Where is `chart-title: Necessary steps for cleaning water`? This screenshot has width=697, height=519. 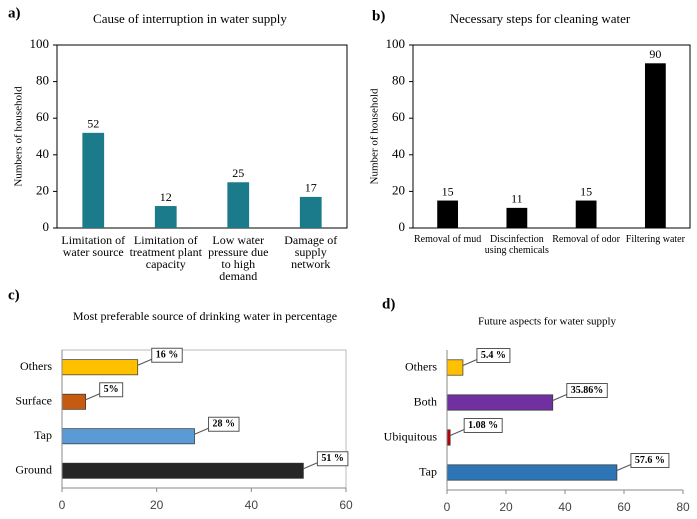 chart-title: Necessary steps for cleaning water is located at coordinates (540, 18).